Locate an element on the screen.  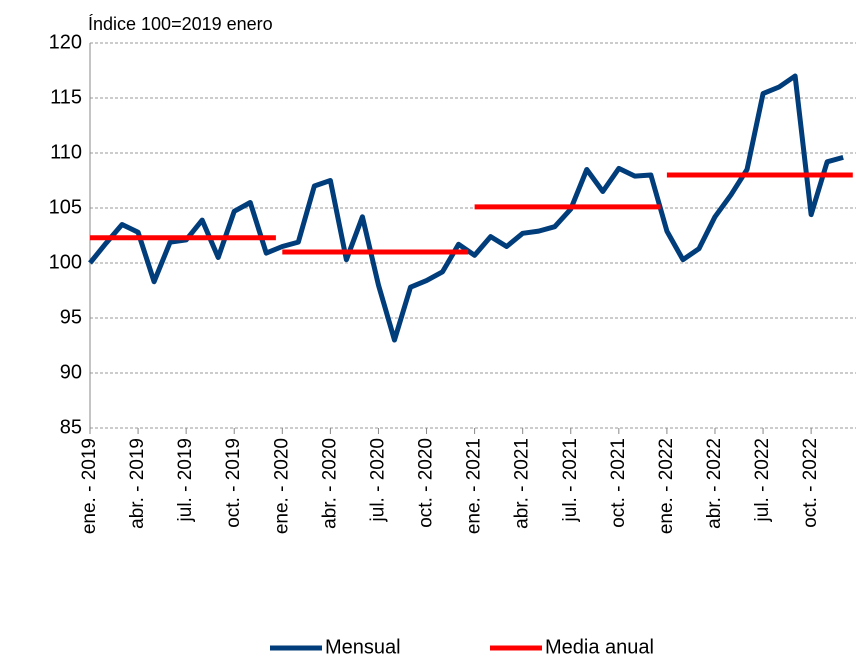
y-tick-label: 90 is located at coordinates (71, 372).